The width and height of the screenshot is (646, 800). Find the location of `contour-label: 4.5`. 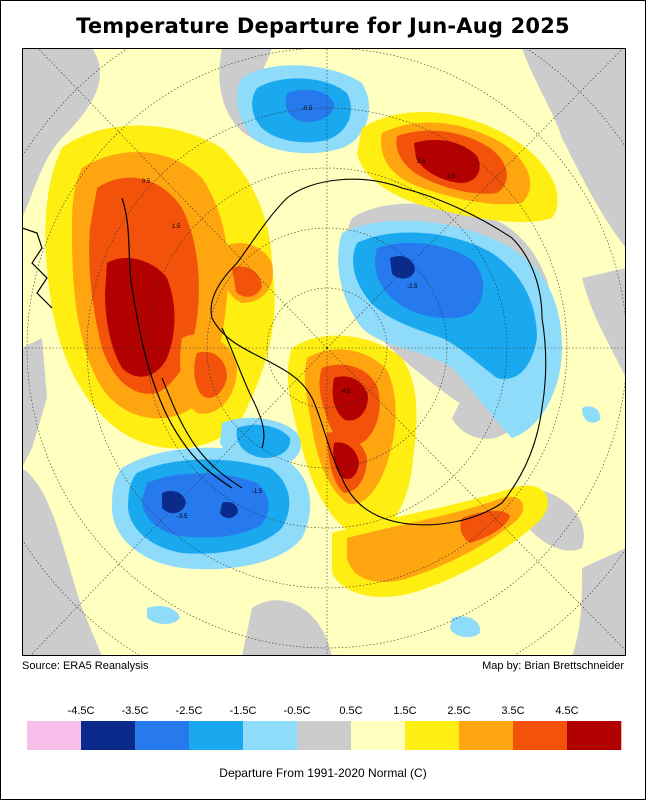

contour-label: 4.5 is located at coordinates (346, 392).